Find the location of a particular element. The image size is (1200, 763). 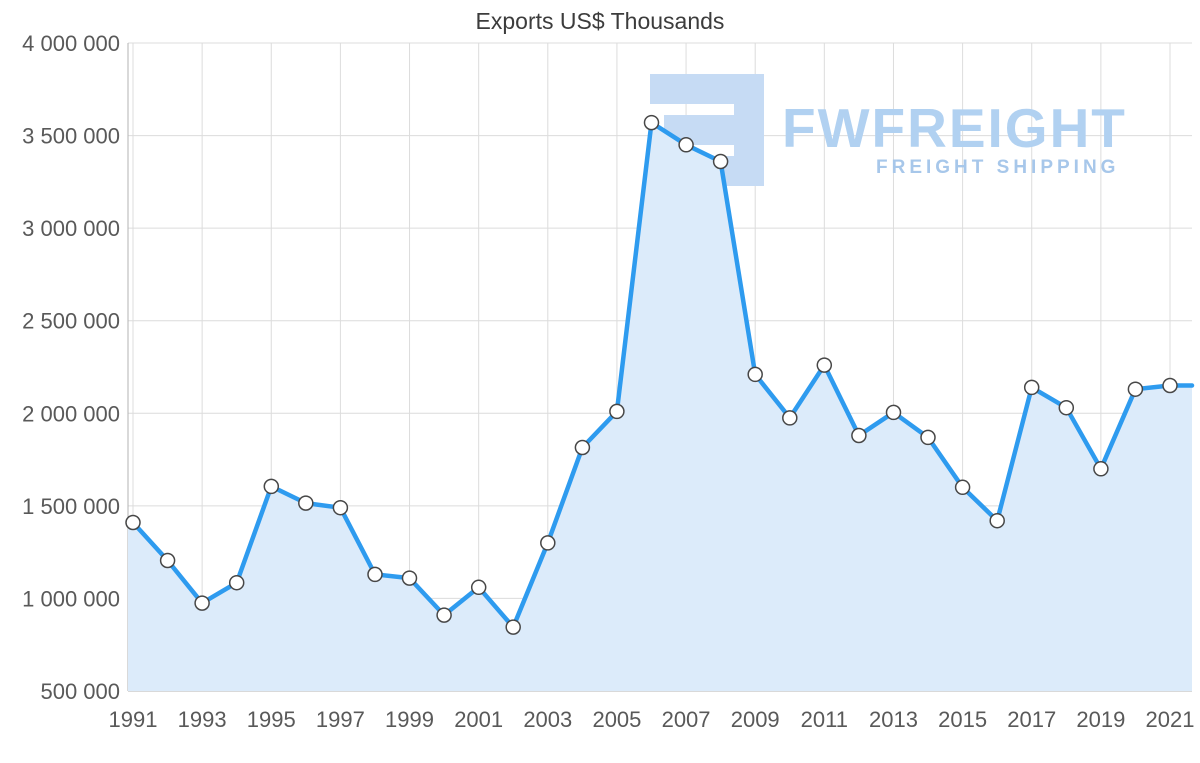

y-tick-label: 2 000 000 is located at coordinates (71, 413).